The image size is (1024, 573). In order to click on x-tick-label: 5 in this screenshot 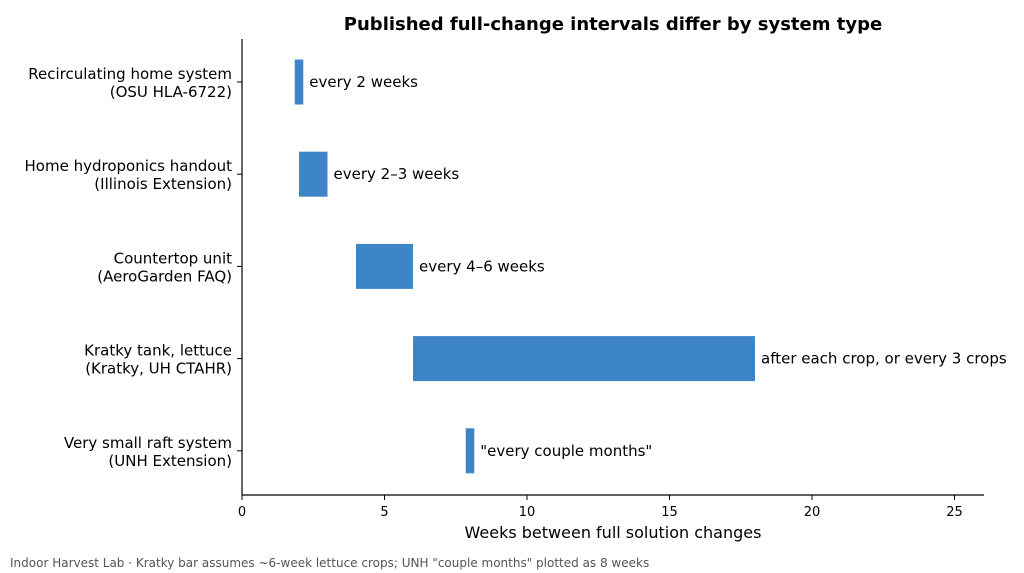, I will do `click(384, 512)`.